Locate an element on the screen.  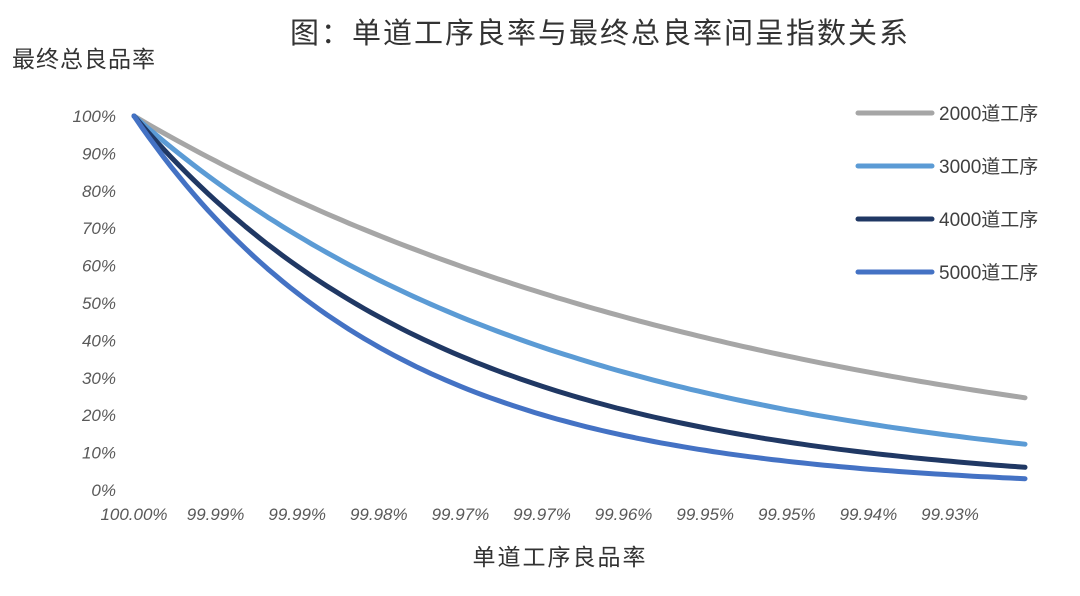
y-tick-label: 0% is located at coordinates (103, 490).